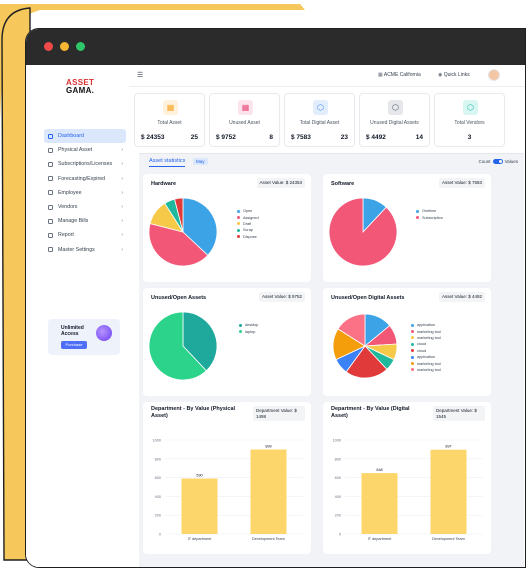  Describe the element at coordinates (422, 350) in the screenshot. I see `legend-label: cloud` at that location.